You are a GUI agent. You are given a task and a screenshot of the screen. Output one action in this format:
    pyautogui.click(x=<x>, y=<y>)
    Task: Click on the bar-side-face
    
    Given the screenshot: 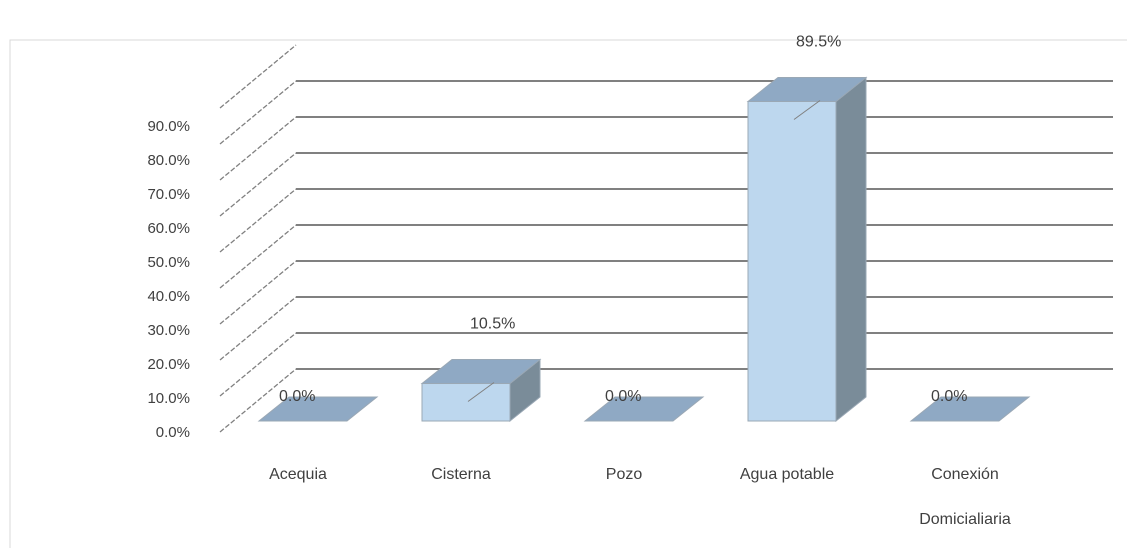 What is the action you would take?
    pyautogui.click(x=851, y=249)
    